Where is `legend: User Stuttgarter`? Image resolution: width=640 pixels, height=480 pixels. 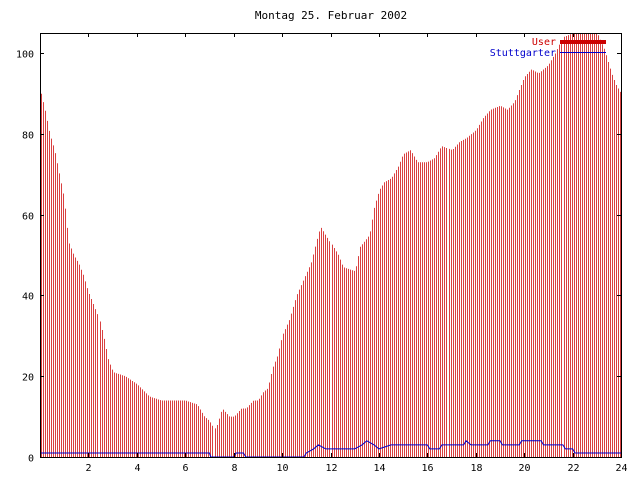
legend: User Stuttgarter is located at coordinates (548, 48).